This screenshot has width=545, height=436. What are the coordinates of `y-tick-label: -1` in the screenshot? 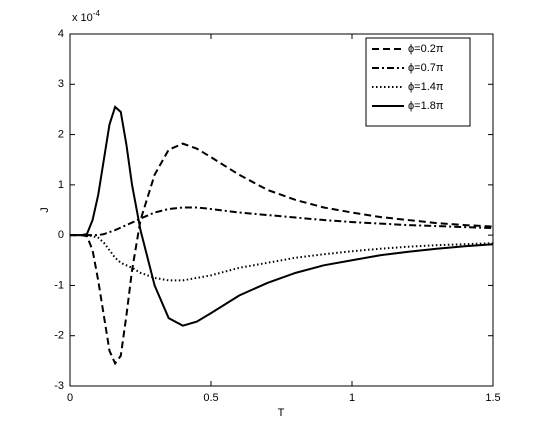 It's located at (59, 285).